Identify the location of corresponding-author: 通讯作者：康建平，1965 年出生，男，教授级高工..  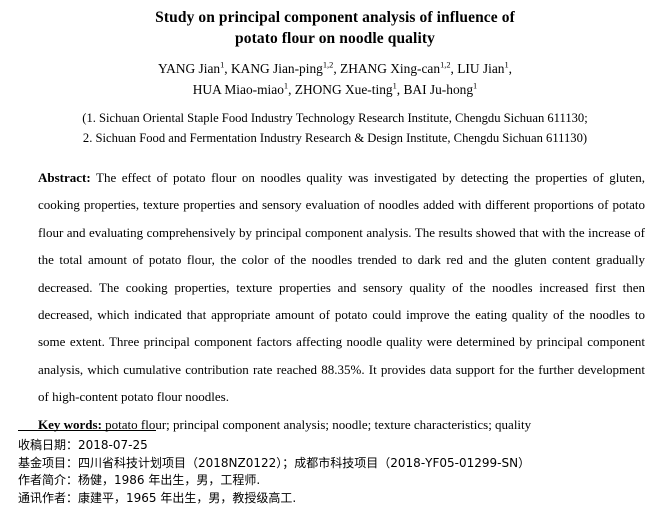
(157, 497).